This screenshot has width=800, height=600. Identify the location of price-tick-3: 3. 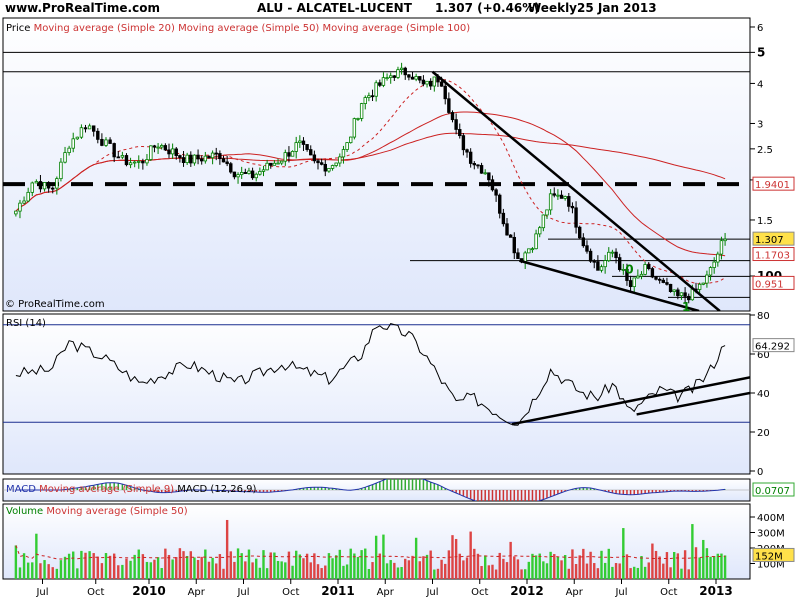
(760, 124).